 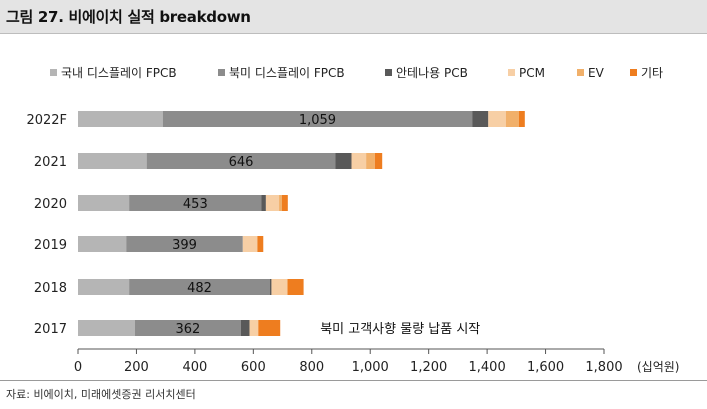 I want to click on category-label-2022F: 2022F, so click(x=46, y=120).